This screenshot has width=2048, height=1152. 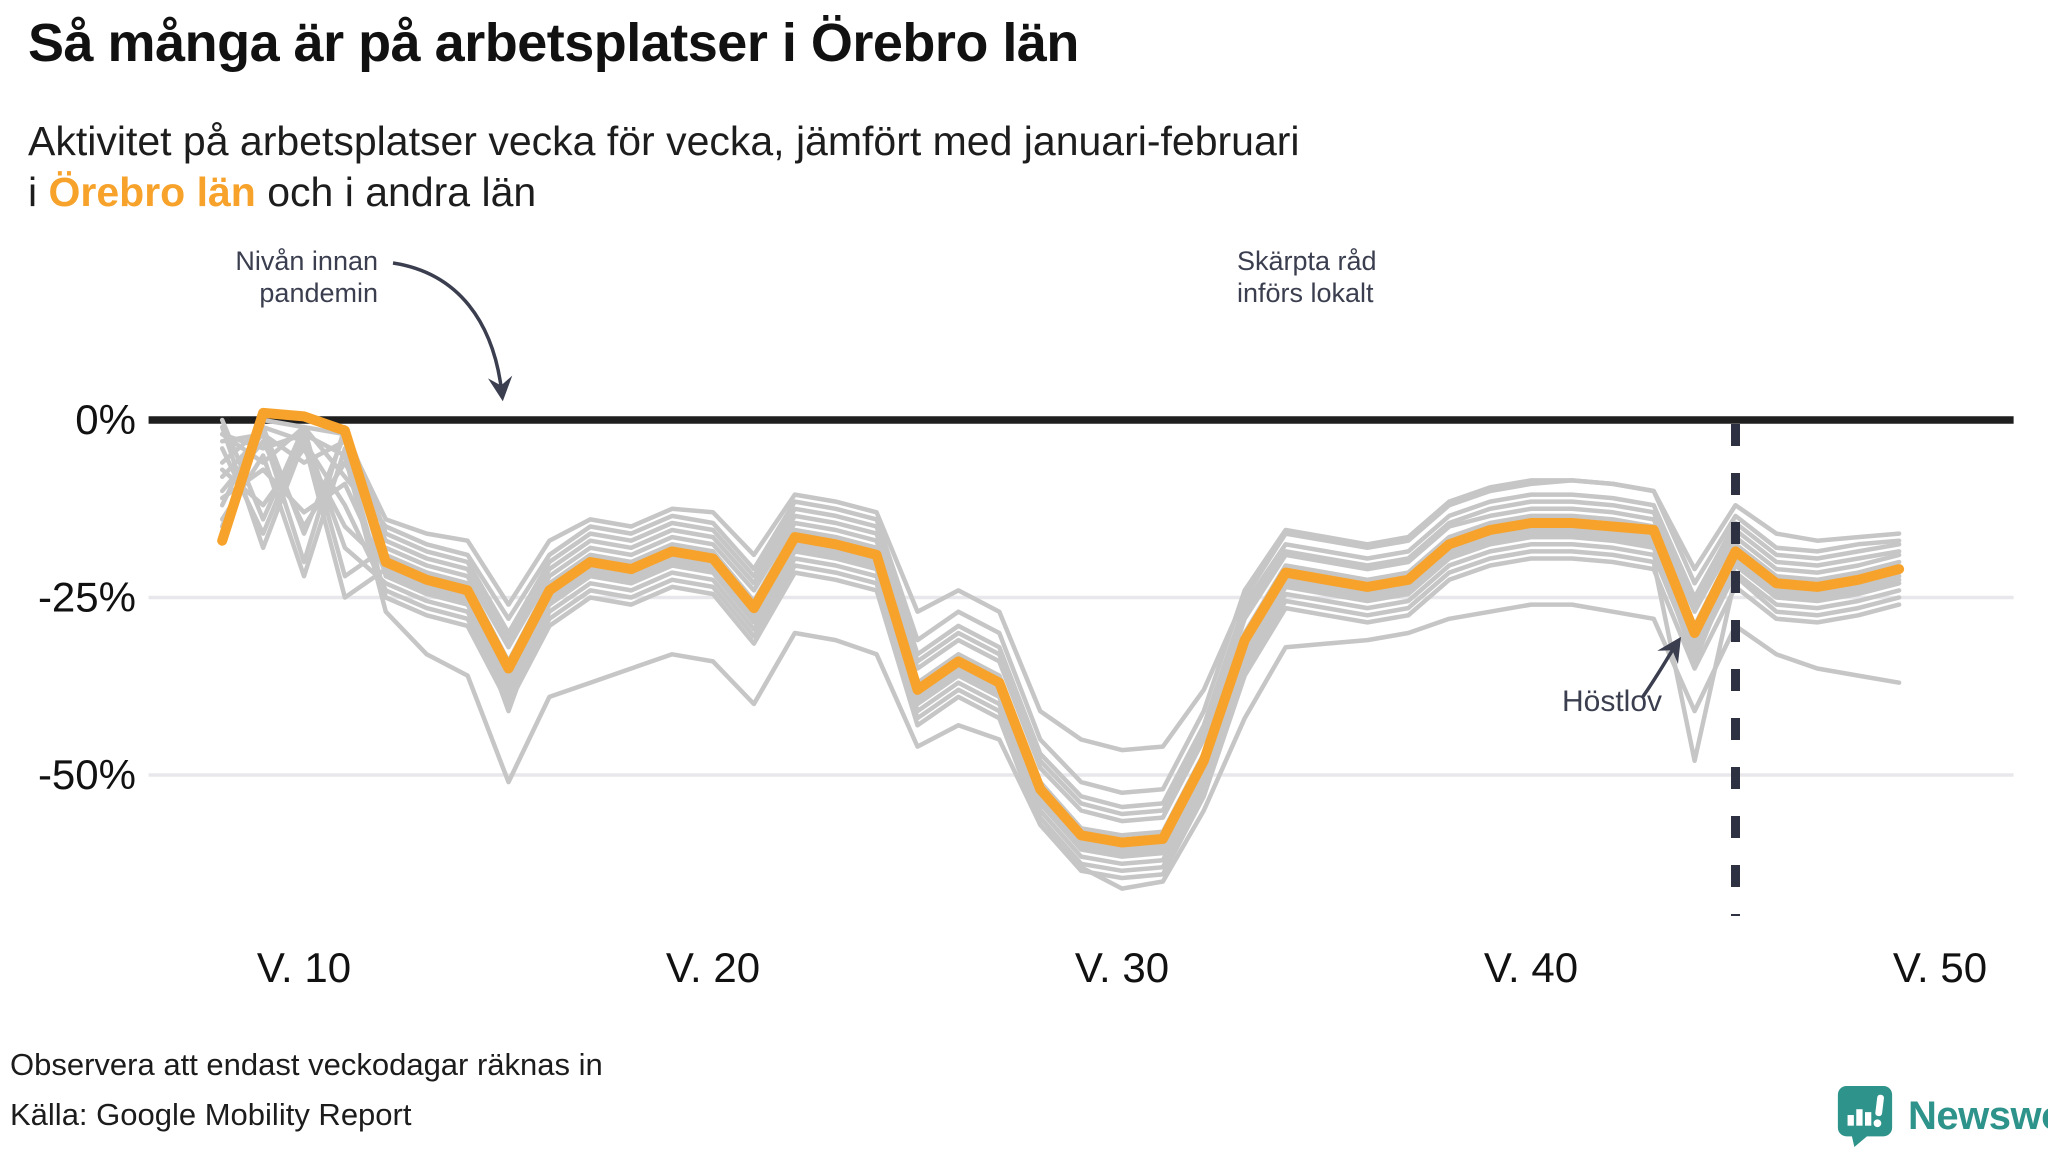 I want to click on arrow-pre-pandemic, so click(x=452, y=331).